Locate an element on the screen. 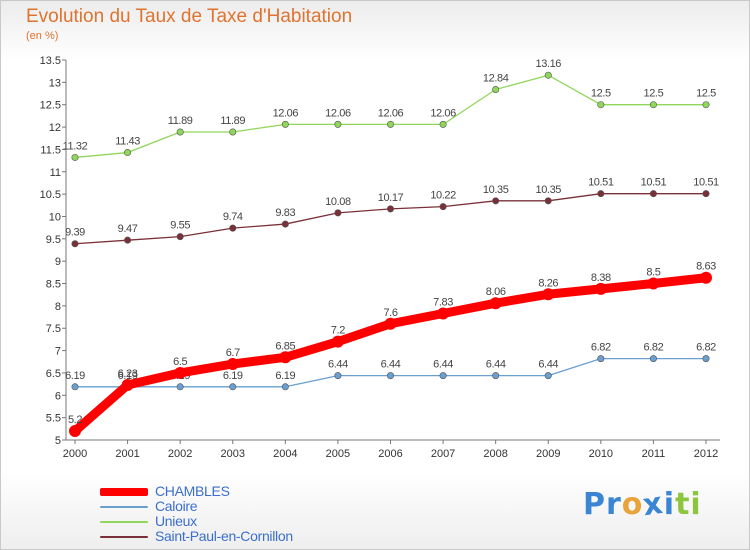 The height and width of the screenshot is (550, 750). x-tick-label: 2008 is located at coordinates (495, 454).